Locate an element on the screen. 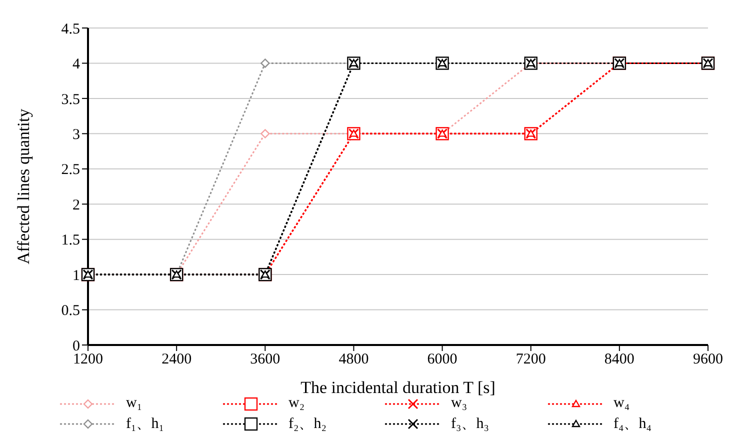 This screenshot has width=739, height=440. x-tick-label: 9600 is located at coordinates (708, 360).